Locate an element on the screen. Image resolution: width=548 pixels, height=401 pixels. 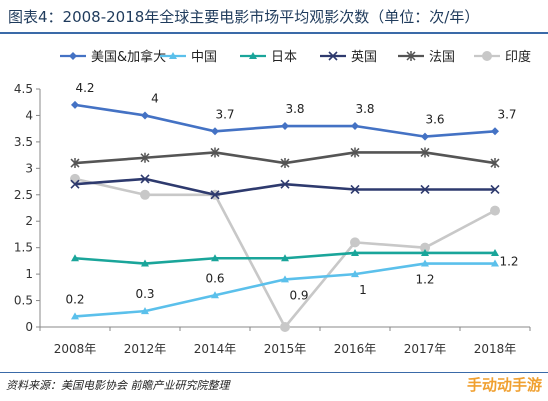
y-tick-label: 4.5 is located at coordinates (23, 89).